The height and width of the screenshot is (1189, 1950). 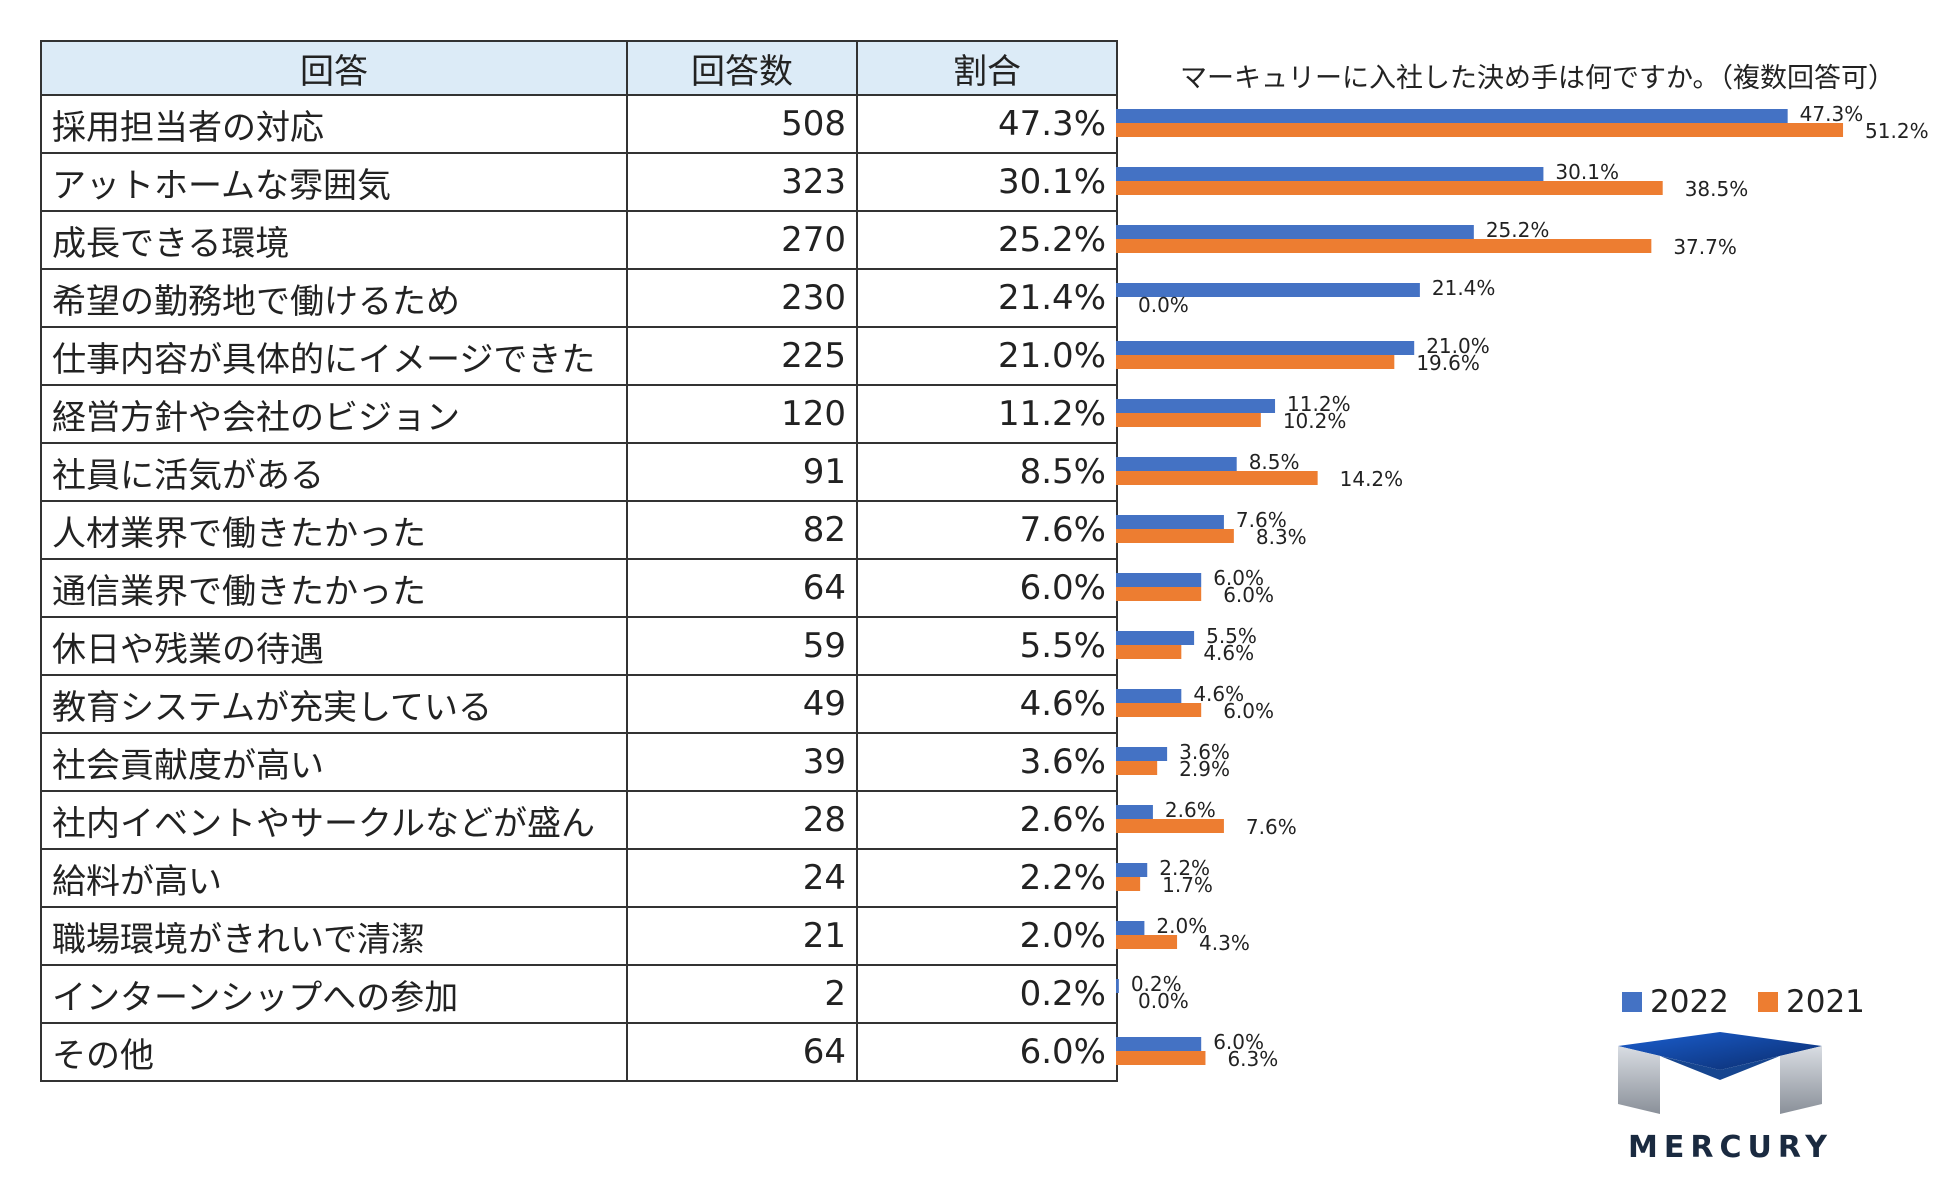 I want to click on count-cell: 64, so click(x=742, y=588).